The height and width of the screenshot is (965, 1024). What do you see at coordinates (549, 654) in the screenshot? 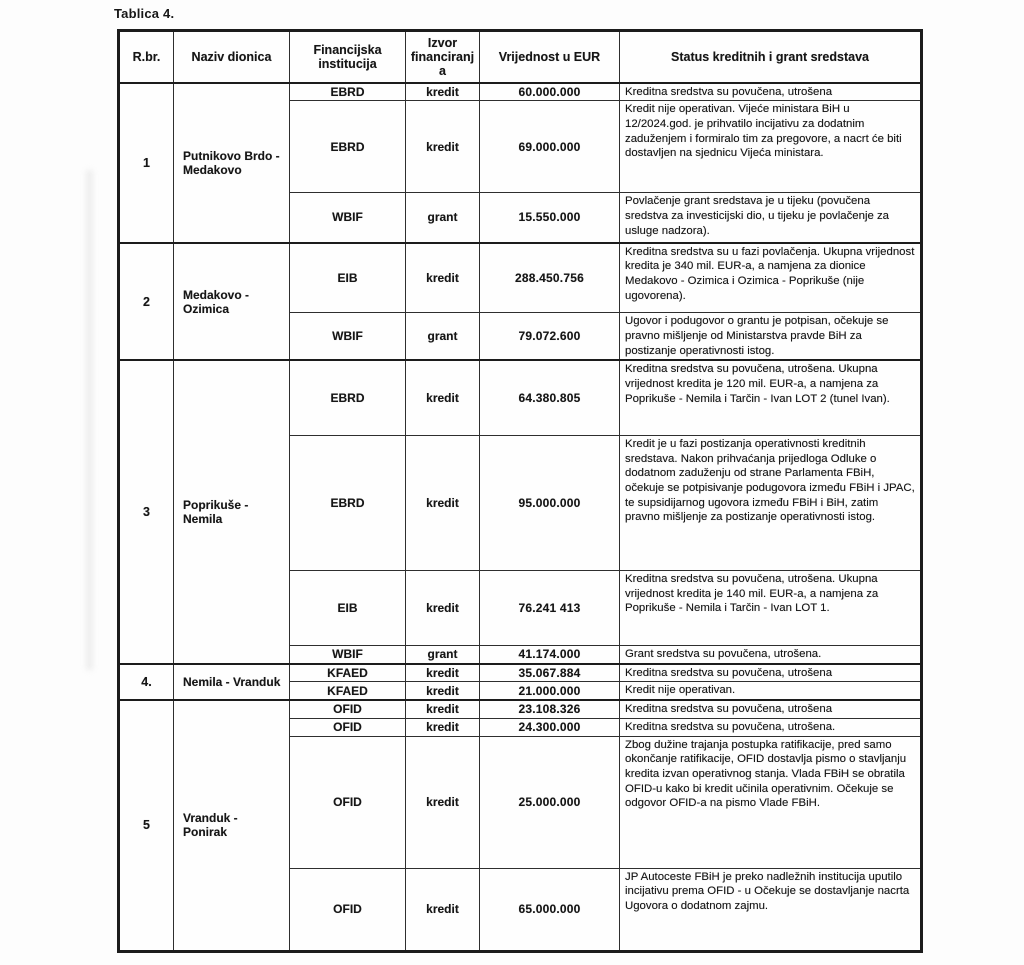
I see `value-cell: 41.174.000` at bounding box center [549, 654].